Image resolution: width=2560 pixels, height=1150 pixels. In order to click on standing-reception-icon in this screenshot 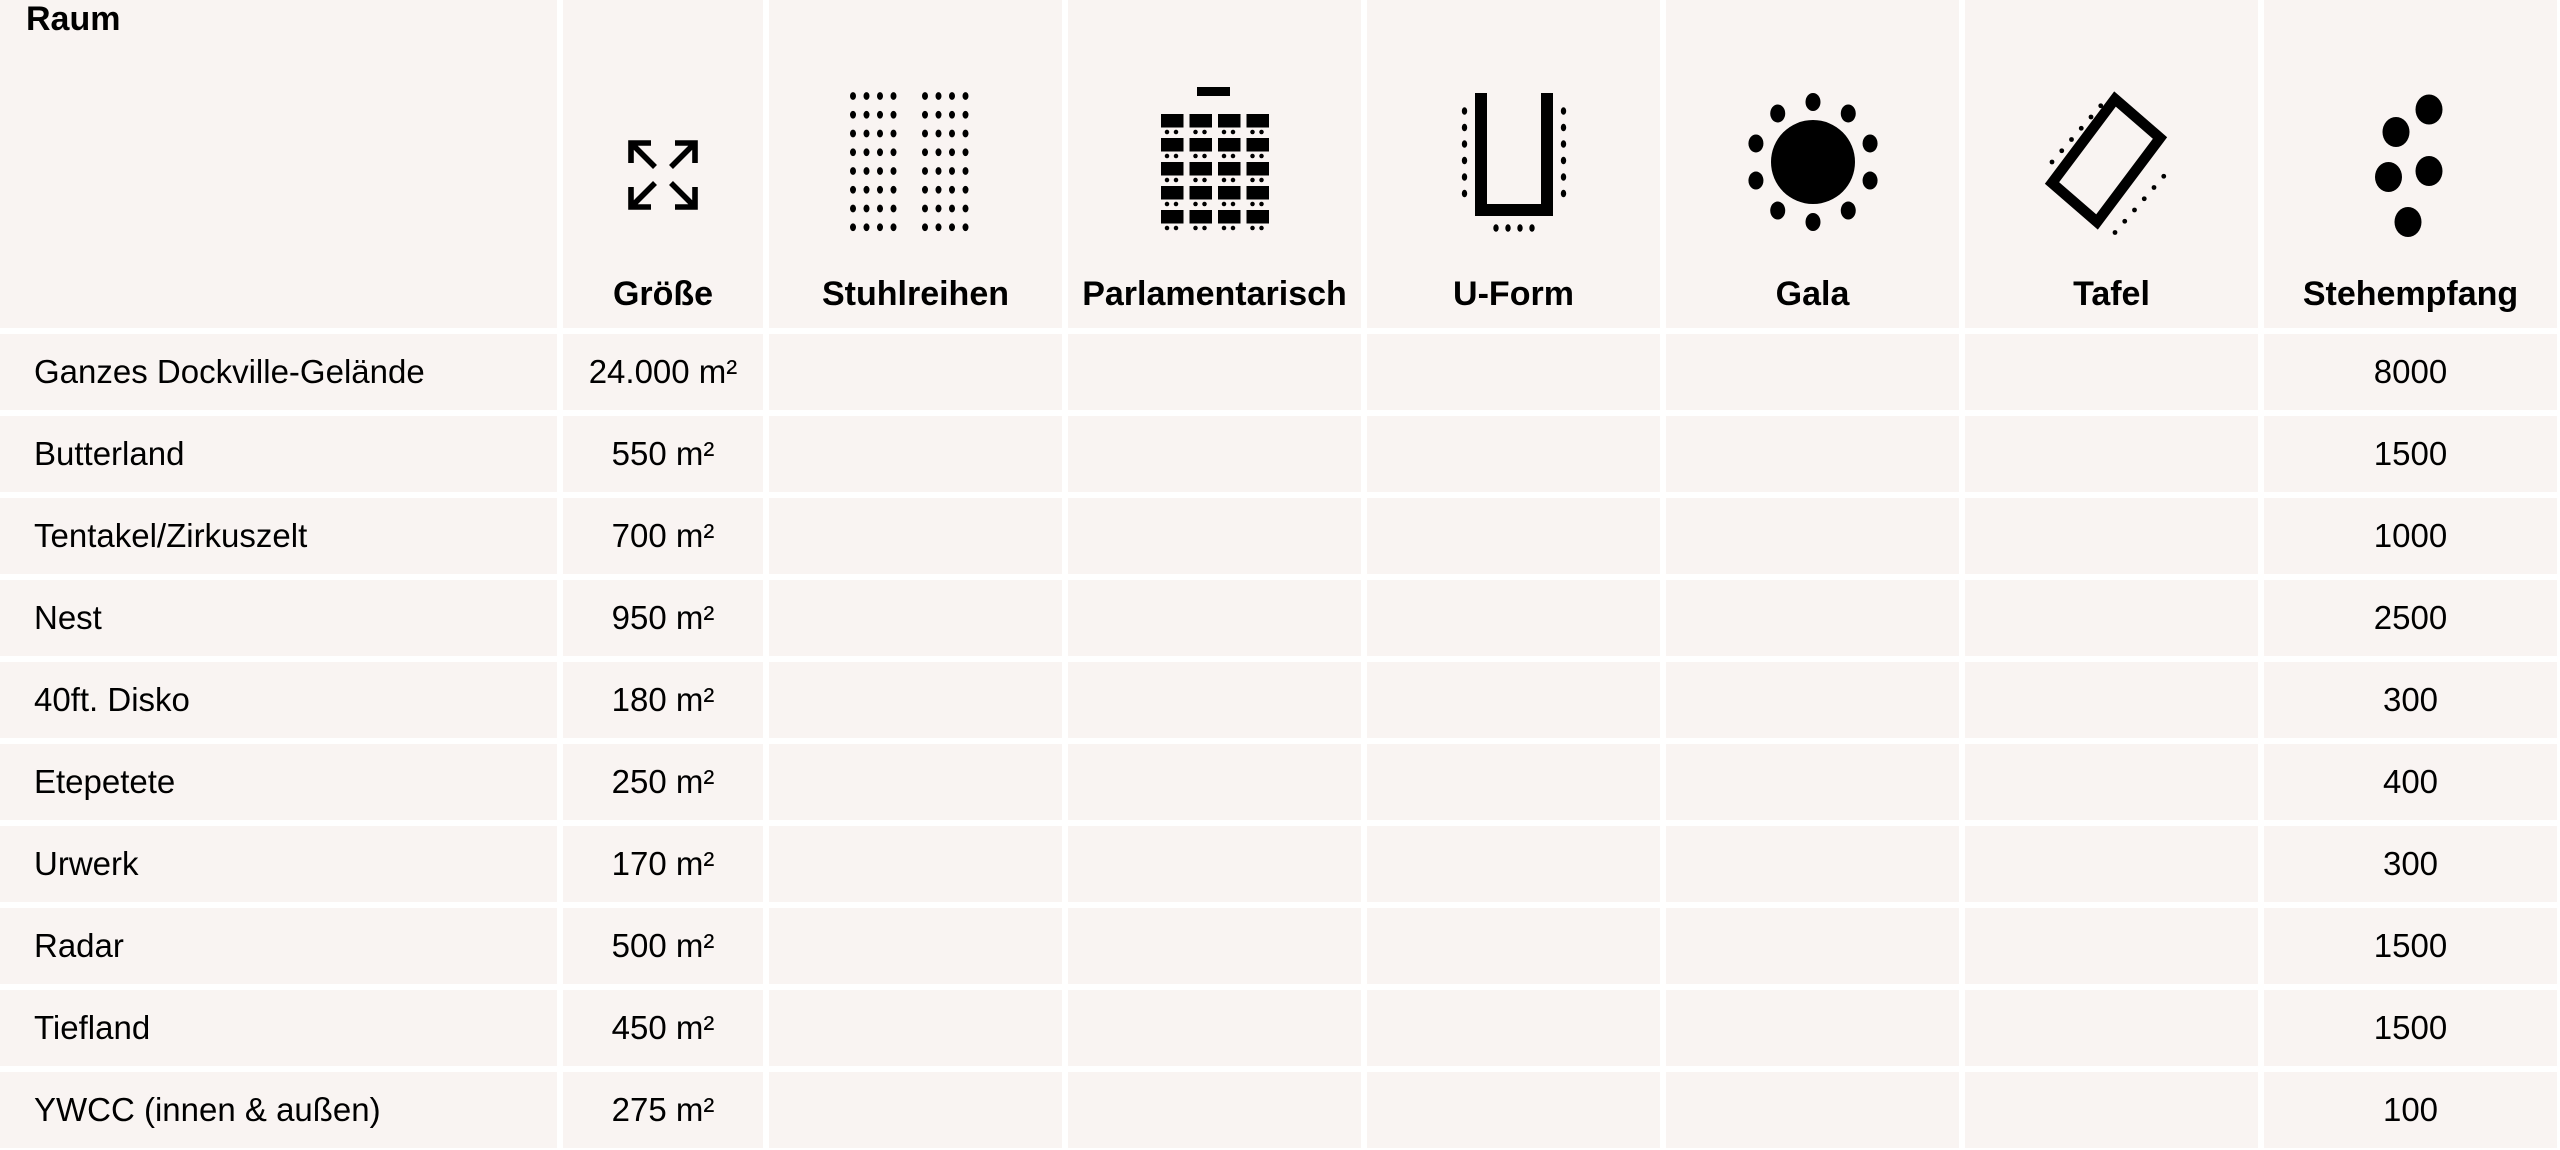, I will do `click(2408, 165)`.